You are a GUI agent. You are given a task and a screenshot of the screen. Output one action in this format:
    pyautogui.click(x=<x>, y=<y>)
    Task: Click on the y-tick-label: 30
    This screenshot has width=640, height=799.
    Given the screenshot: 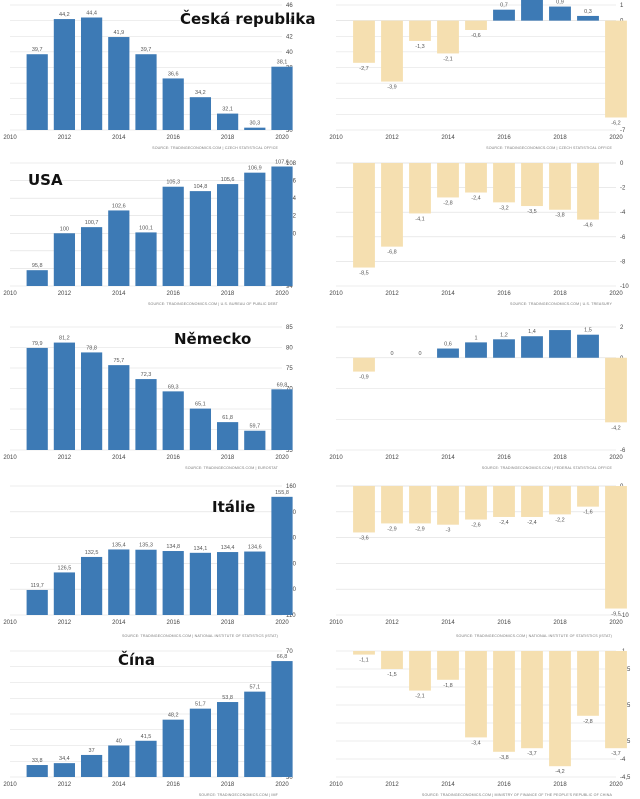 What is the action you would take?
    pyautogui.click(x=289, y=131)
    